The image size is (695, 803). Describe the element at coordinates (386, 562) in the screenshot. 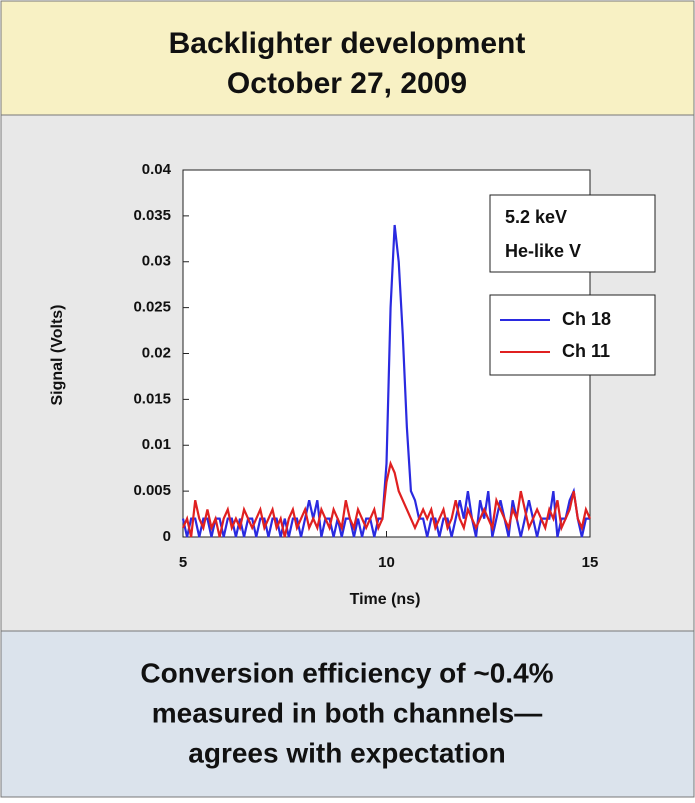

I see `x-tick-label: 10` at that location.